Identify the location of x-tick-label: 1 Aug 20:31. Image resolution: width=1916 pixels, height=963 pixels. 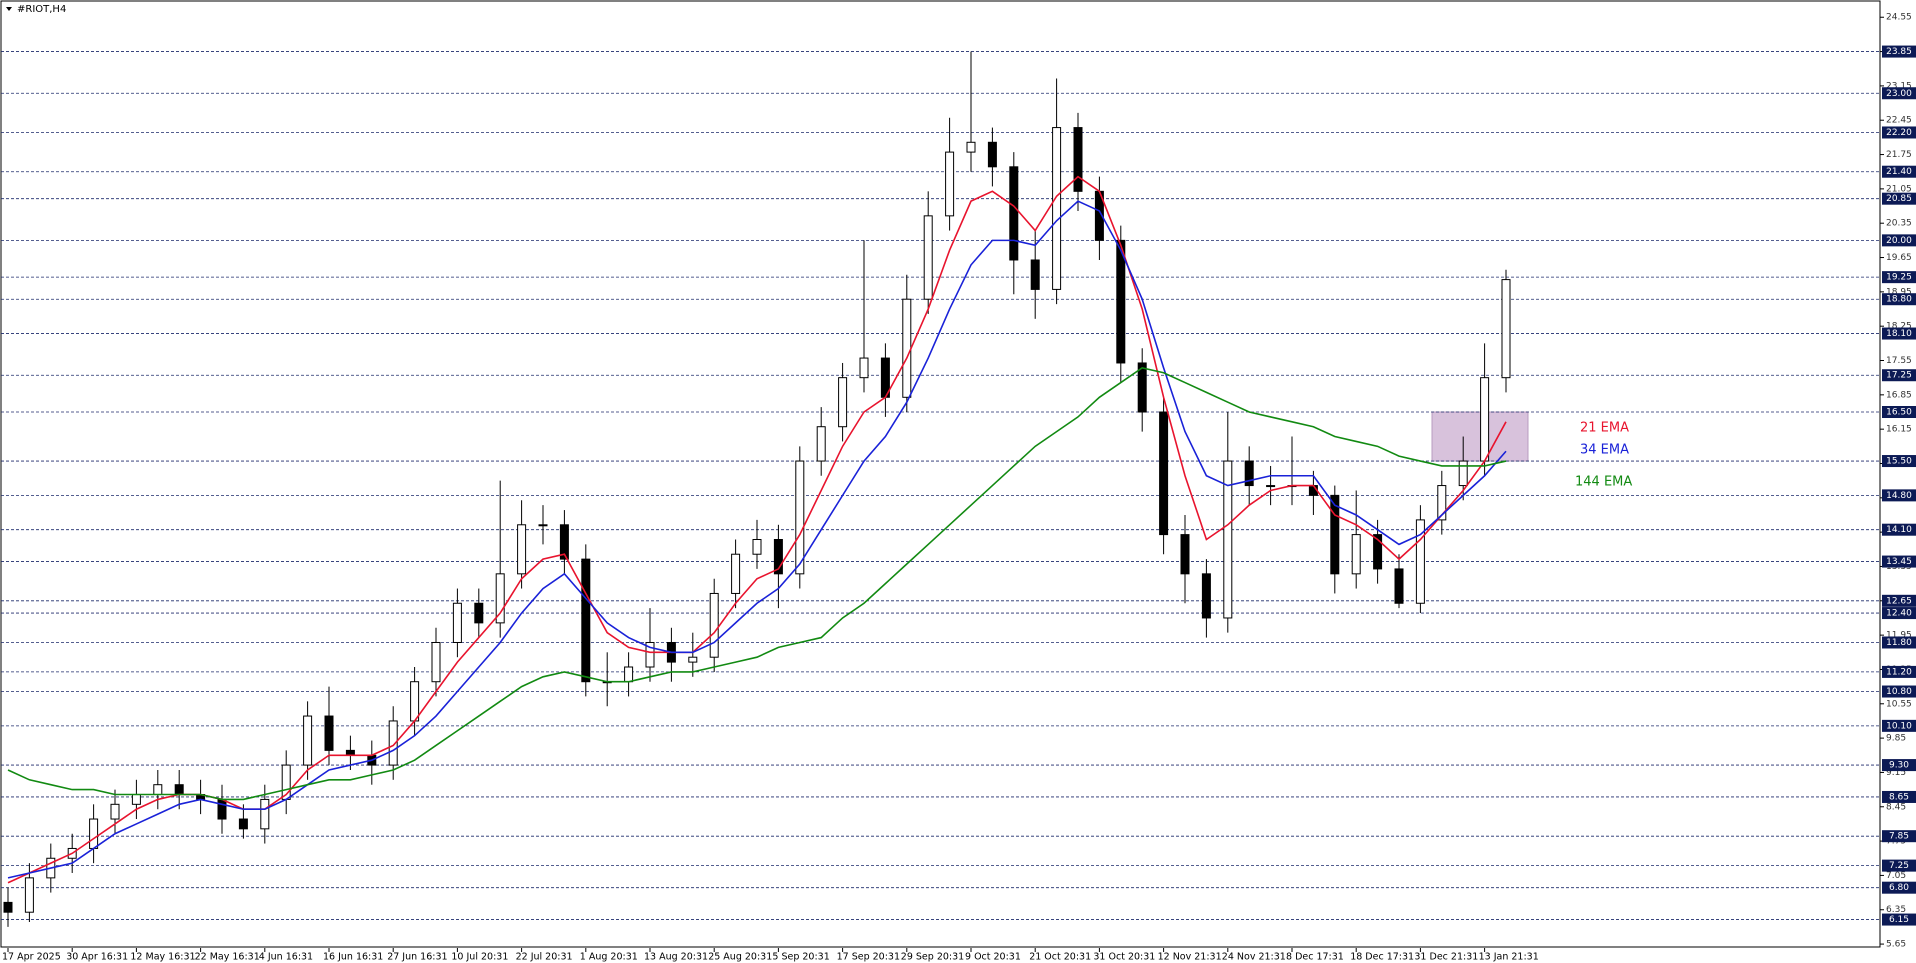
(609, 957).